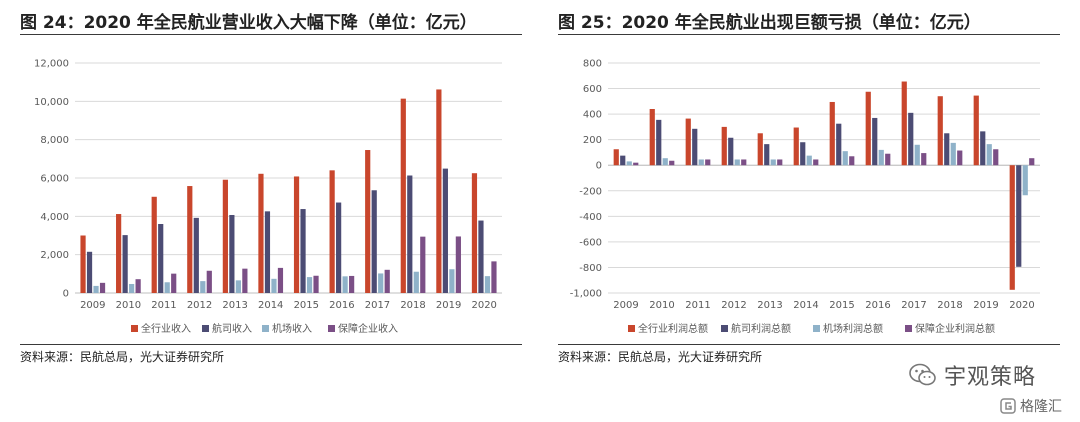 The width and height of the screenshot is (1080, 422). Describe the element at coordinates (949, 305) in the screenshot. I see `x-tick-label: 2018` at that location.